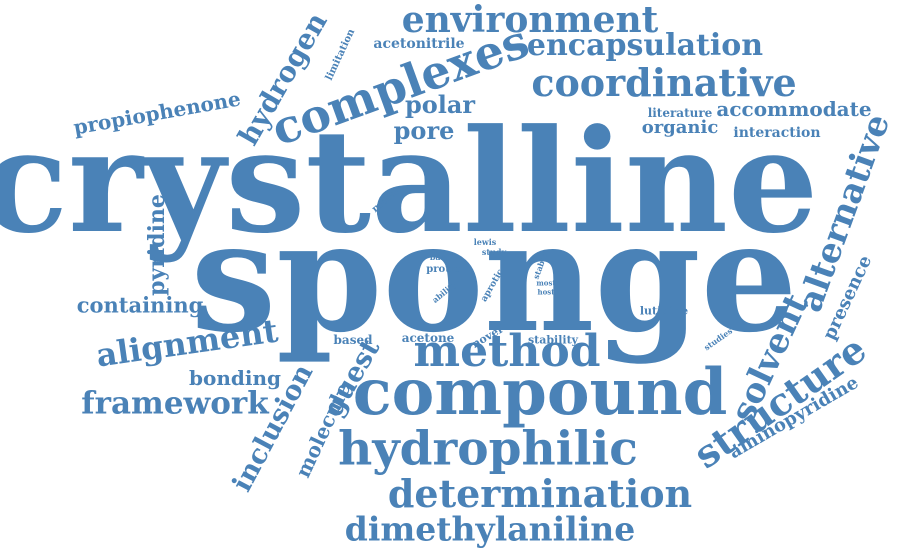 The image size is (900, 552). What do you see at coordinates (490, 529) in the screenshot?
I see `word-dimethylaniline: dimethylaniline` at bounding box center [490, 529].